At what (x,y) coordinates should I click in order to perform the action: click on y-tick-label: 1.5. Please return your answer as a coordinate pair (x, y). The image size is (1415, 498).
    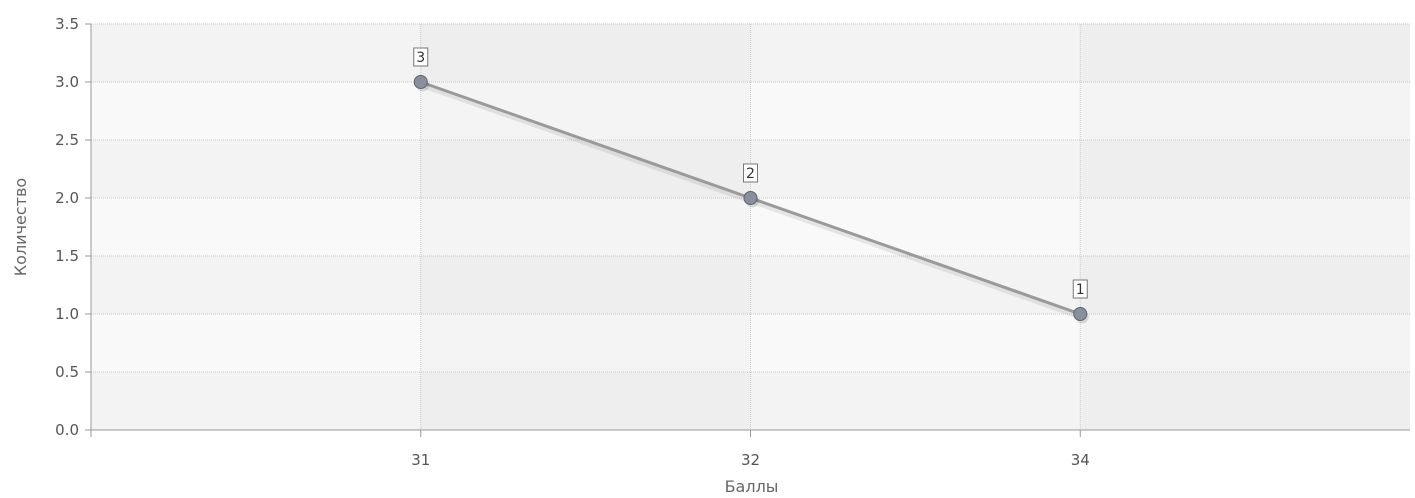
    Looking at the image, I should click on (67, 256).